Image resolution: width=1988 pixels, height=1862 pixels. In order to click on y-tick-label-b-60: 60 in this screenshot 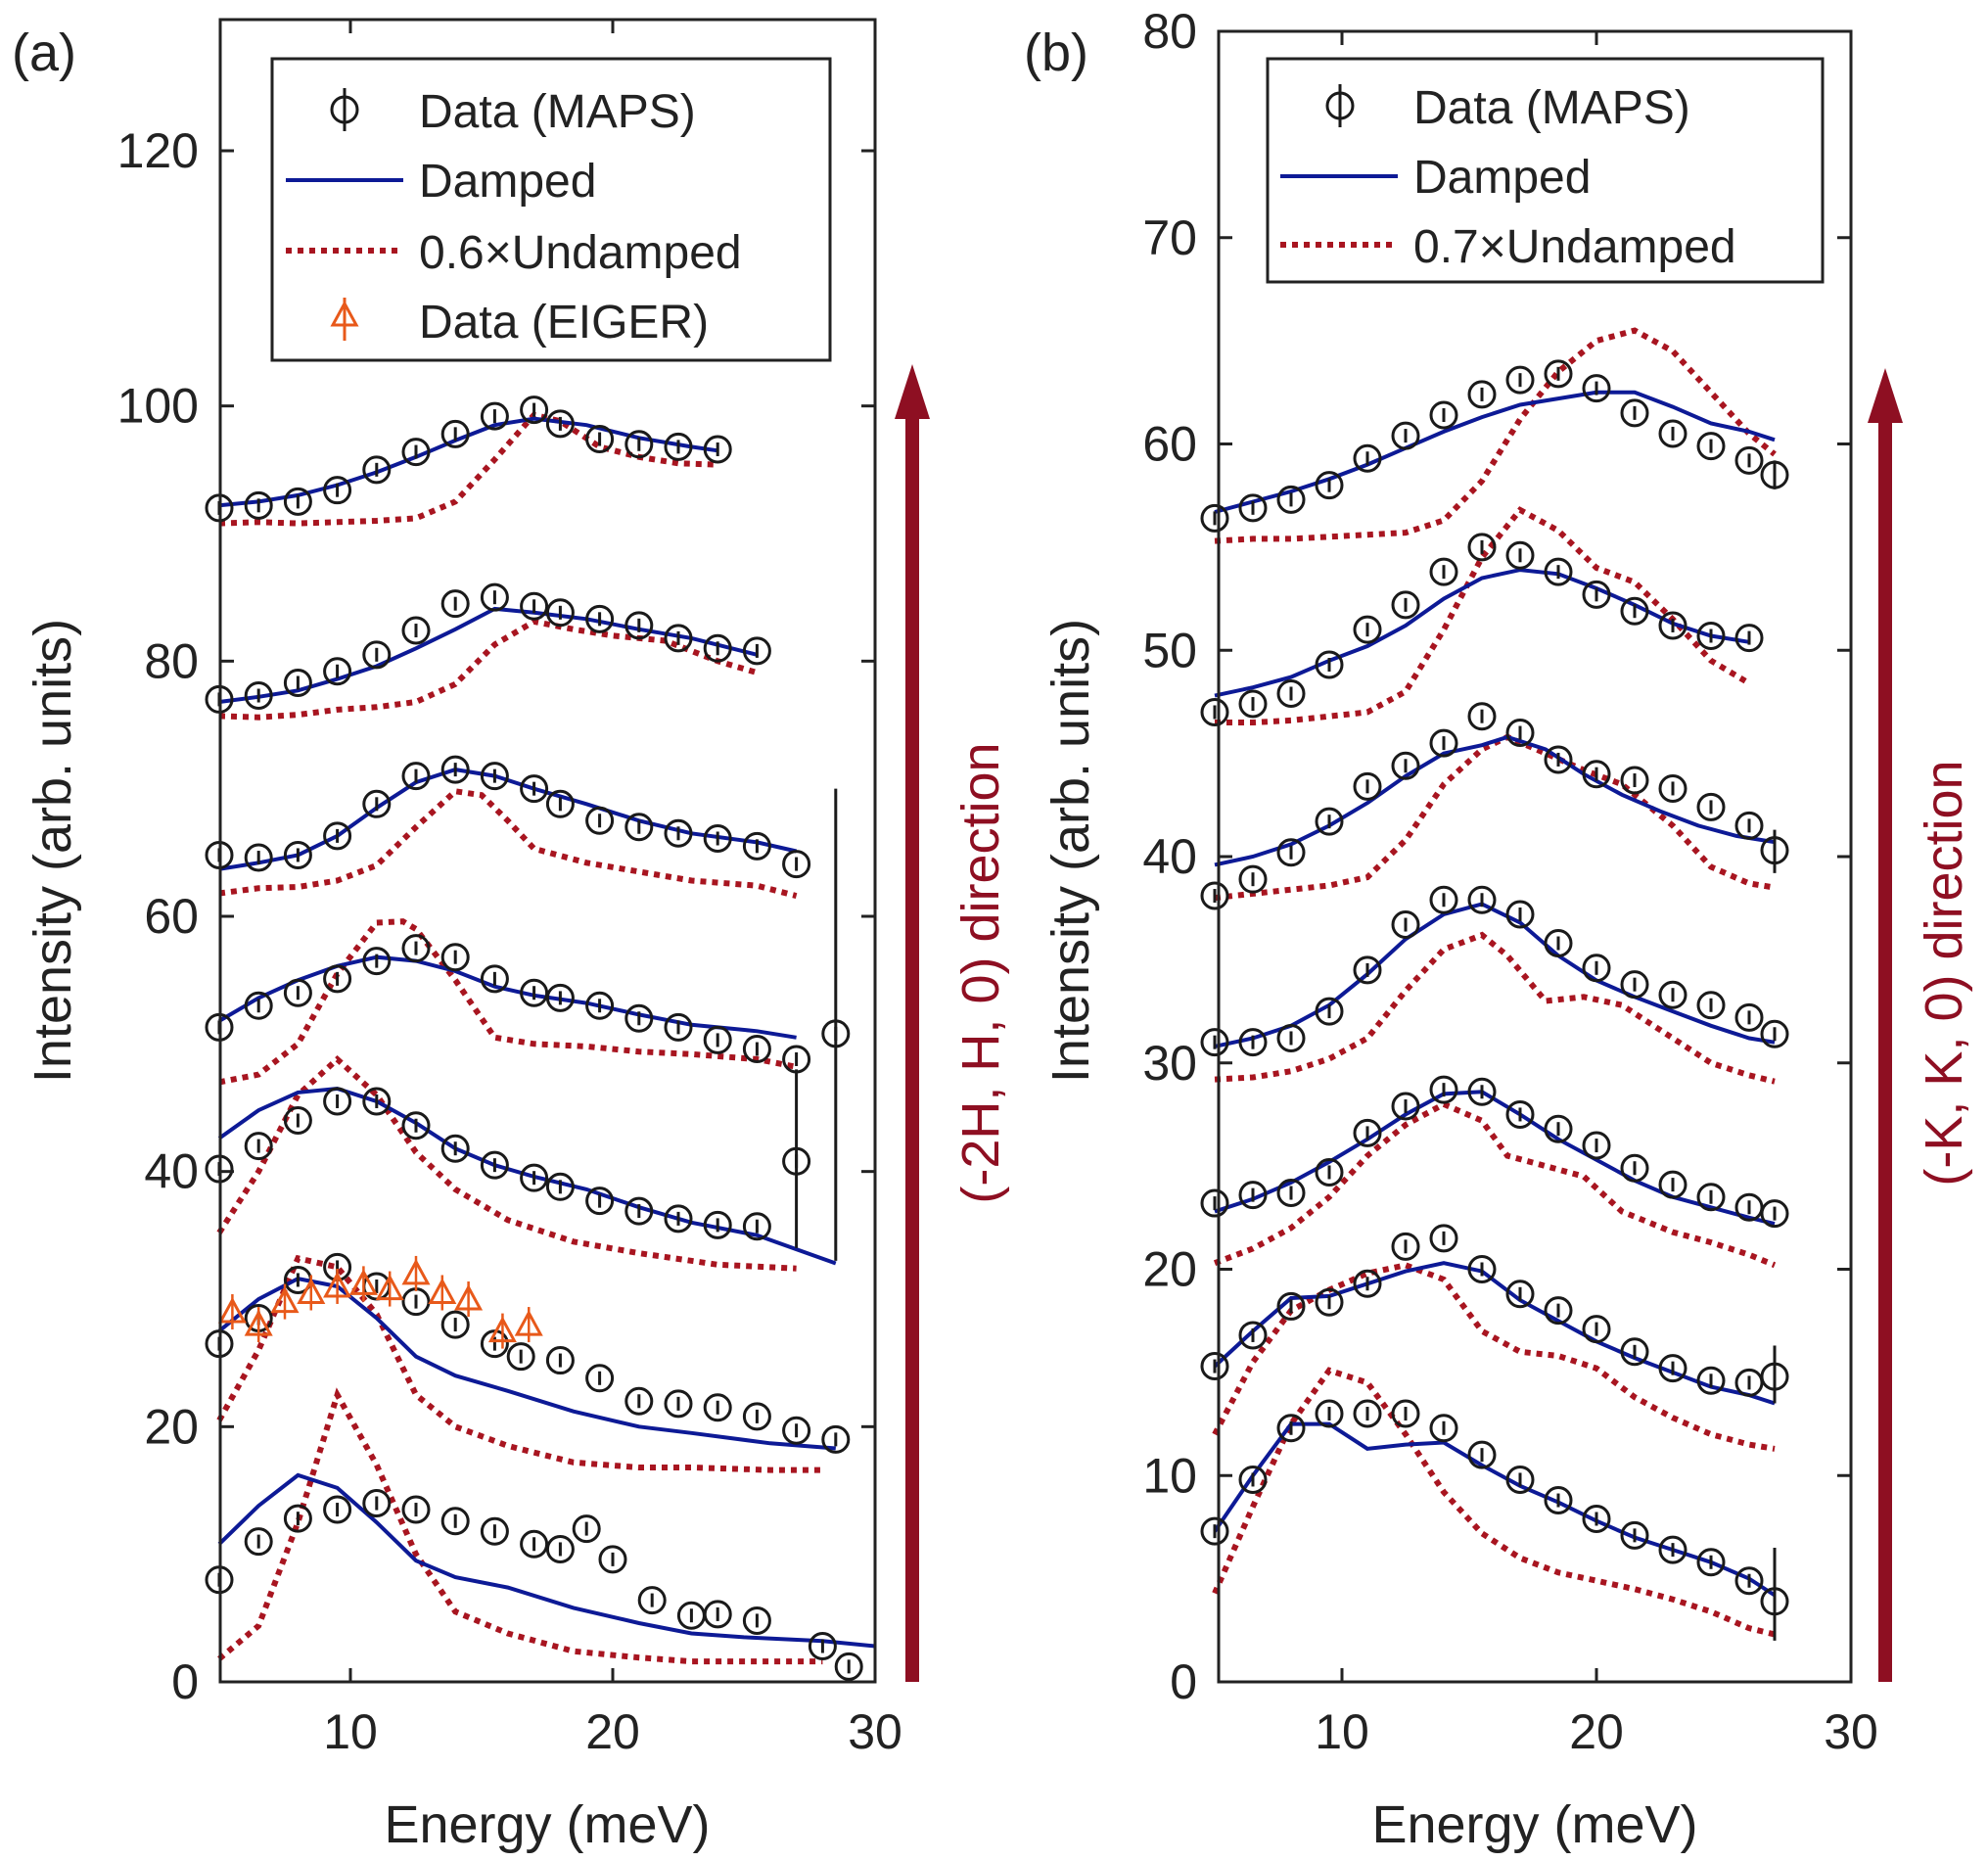, I will do `click(1169, 445)`.